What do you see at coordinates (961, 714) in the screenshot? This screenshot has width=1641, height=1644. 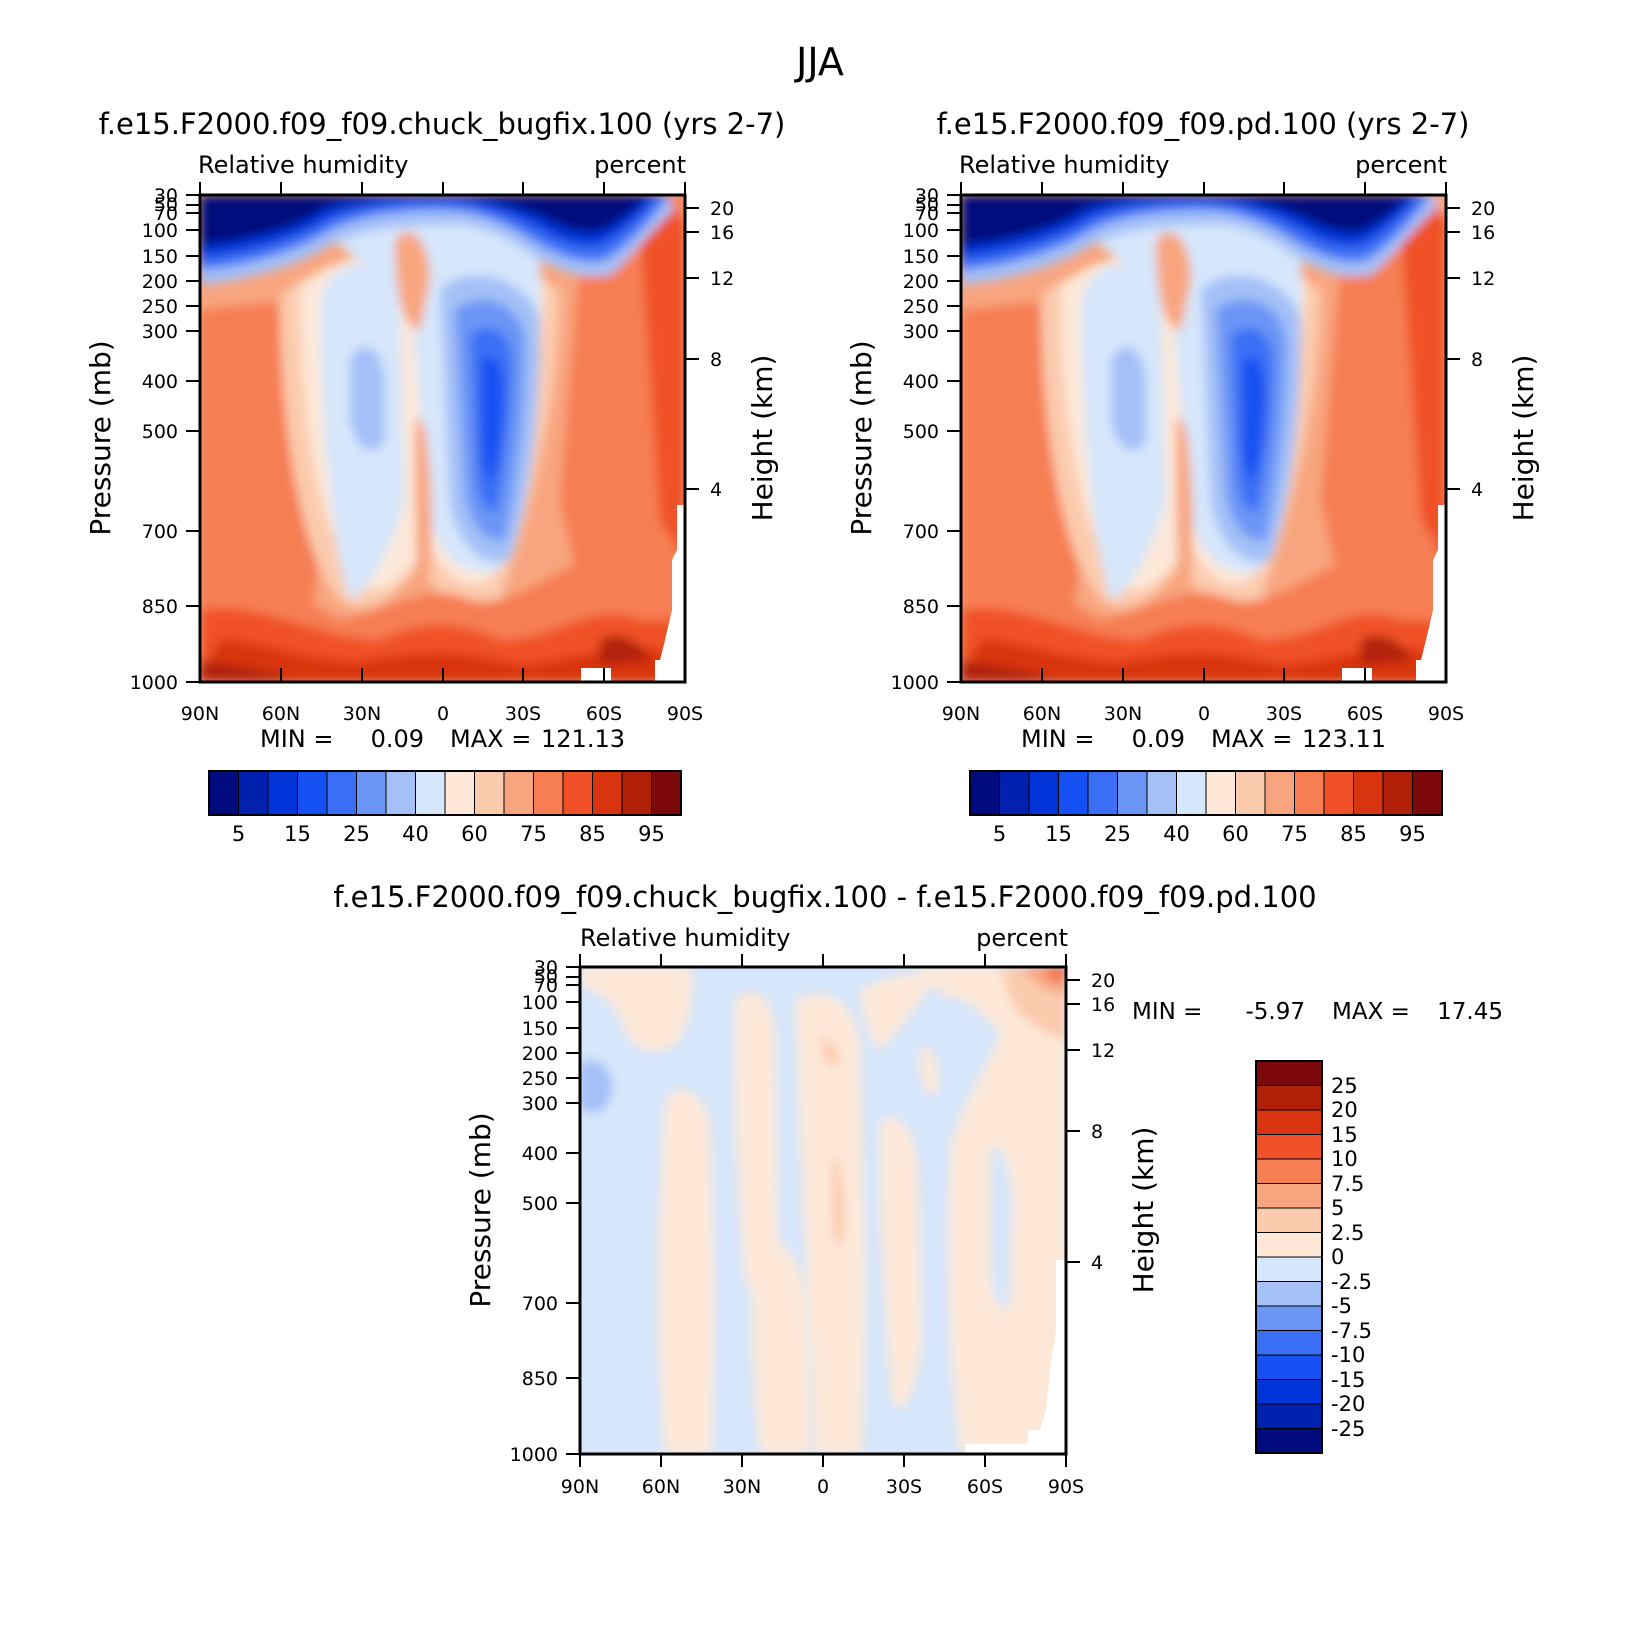 I see `x-tick-label: 90N` at bounding box center [961, 714].